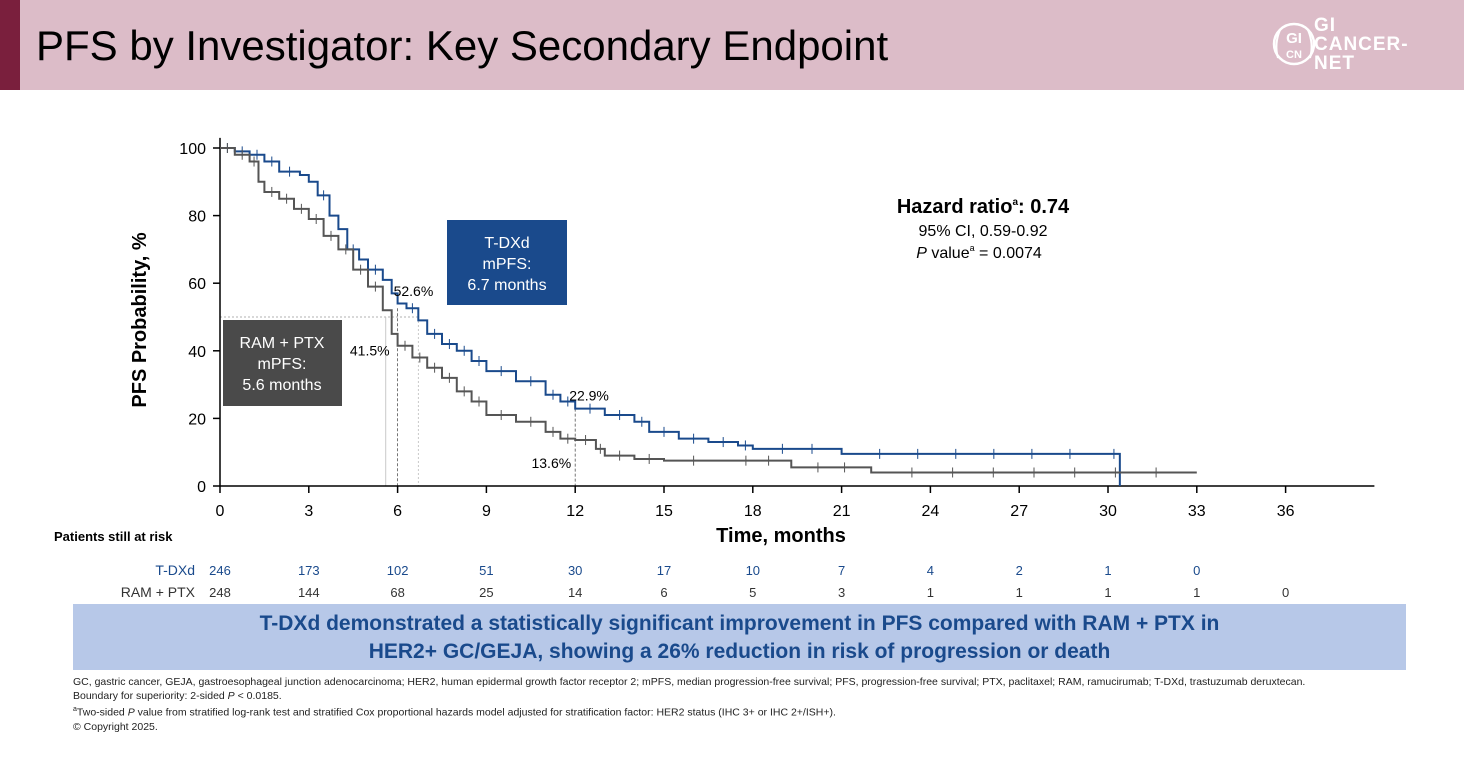 The height and width of the screenshot is (776, 1464). What do you see at coordinates (664, 511) in the screenshot?
I see `x-tick-label: 15` at bounding box center [664, 511].